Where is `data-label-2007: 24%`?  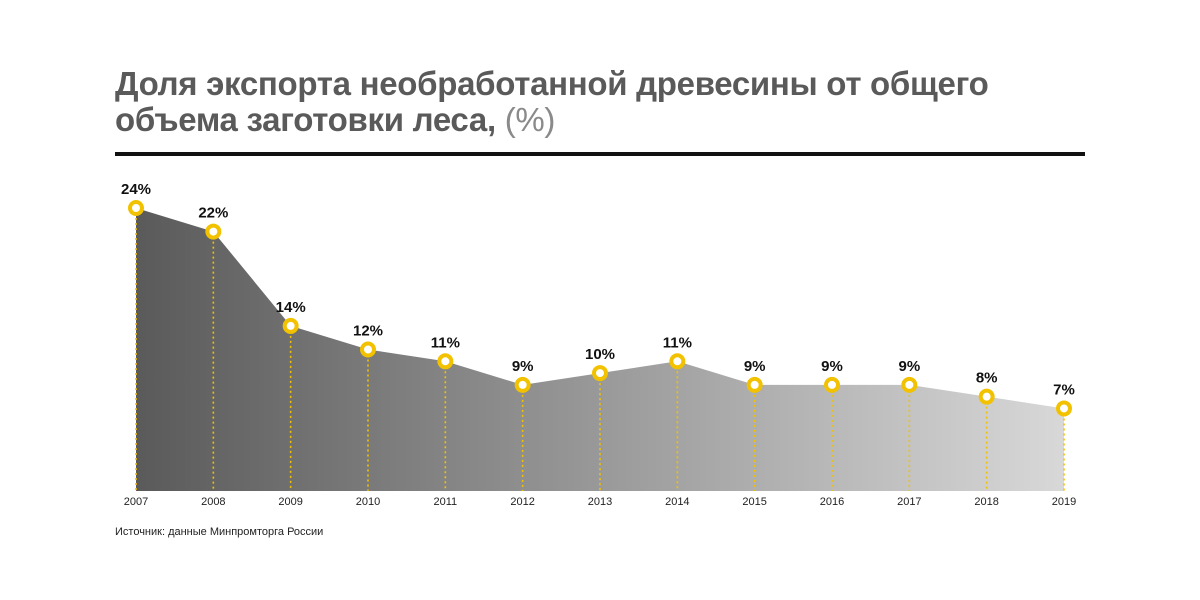 data-label-2007: 24% is located at coordinates (136, 189).